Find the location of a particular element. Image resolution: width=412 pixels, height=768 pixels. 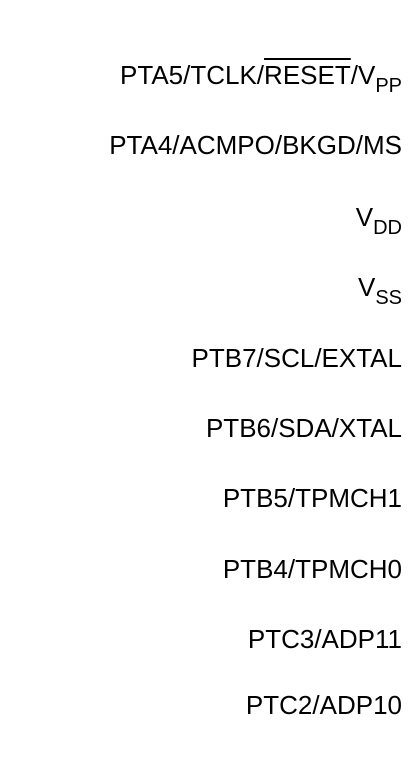

pin-label-vdd: VDD is located at coordinates (379, 218).